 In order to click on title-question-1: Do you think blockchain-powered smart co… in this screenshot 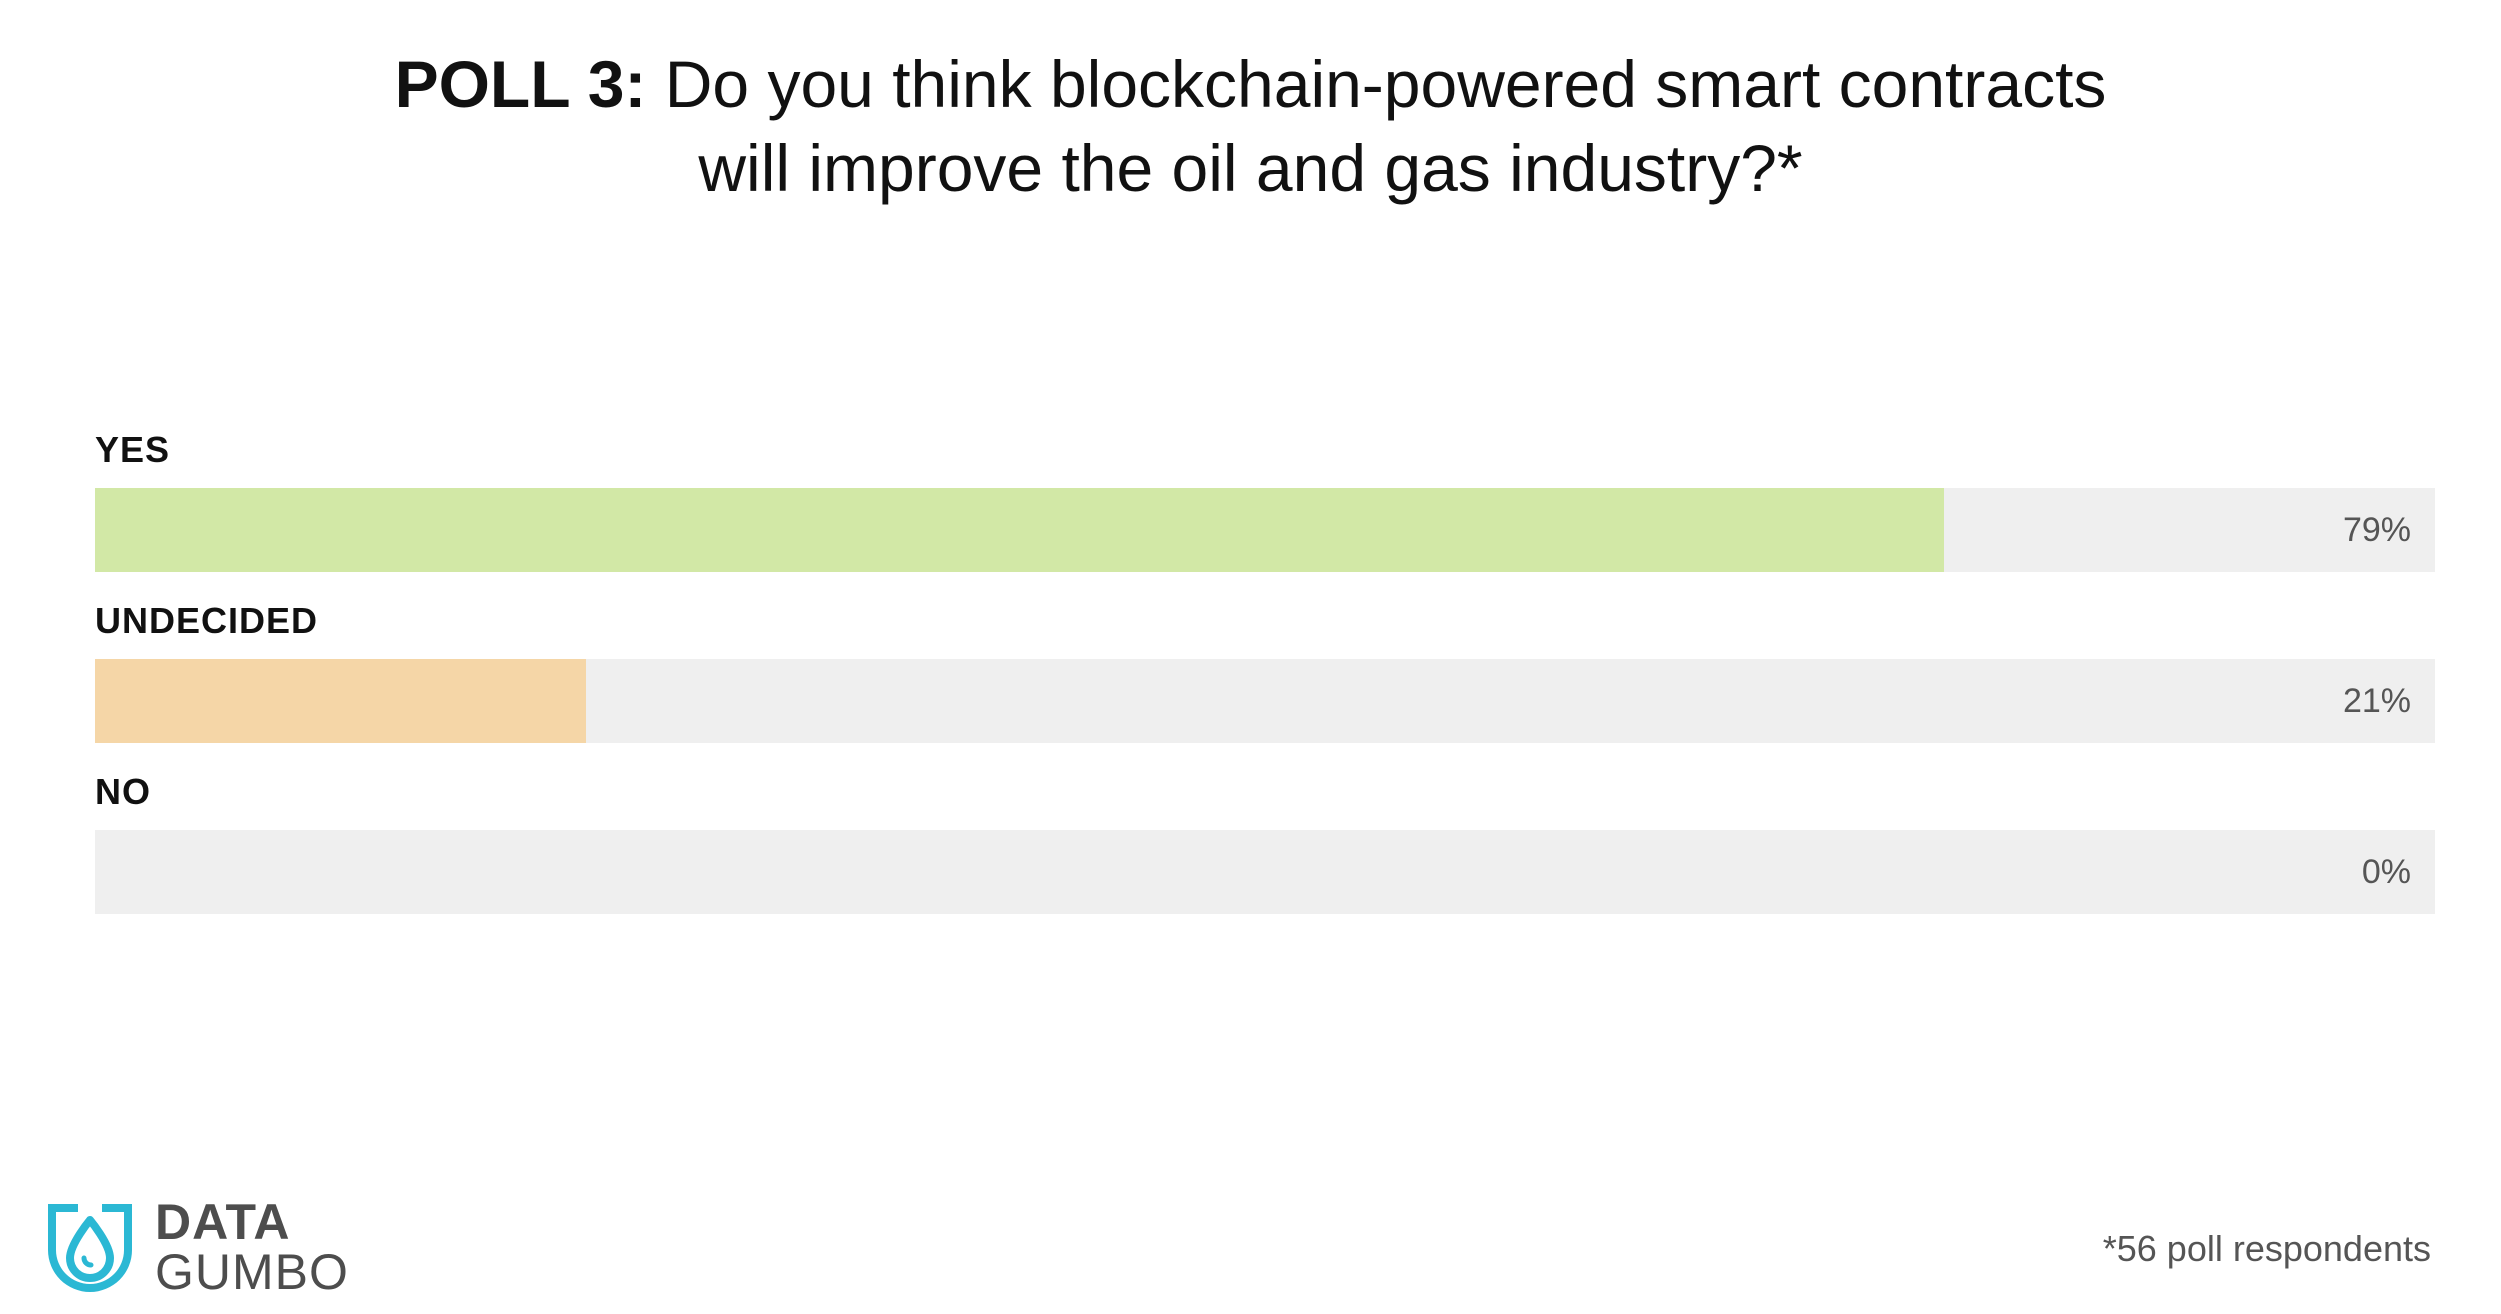, I will do `click(1385, 84)`.